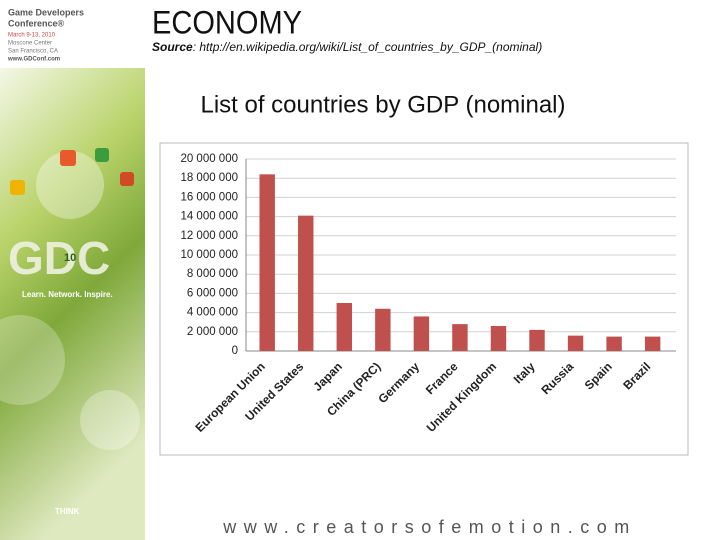  What do you see at coordinates (46, 12) in the screenshot?
I see `logo-text: Game Developers` at bounding box center [46, 12].